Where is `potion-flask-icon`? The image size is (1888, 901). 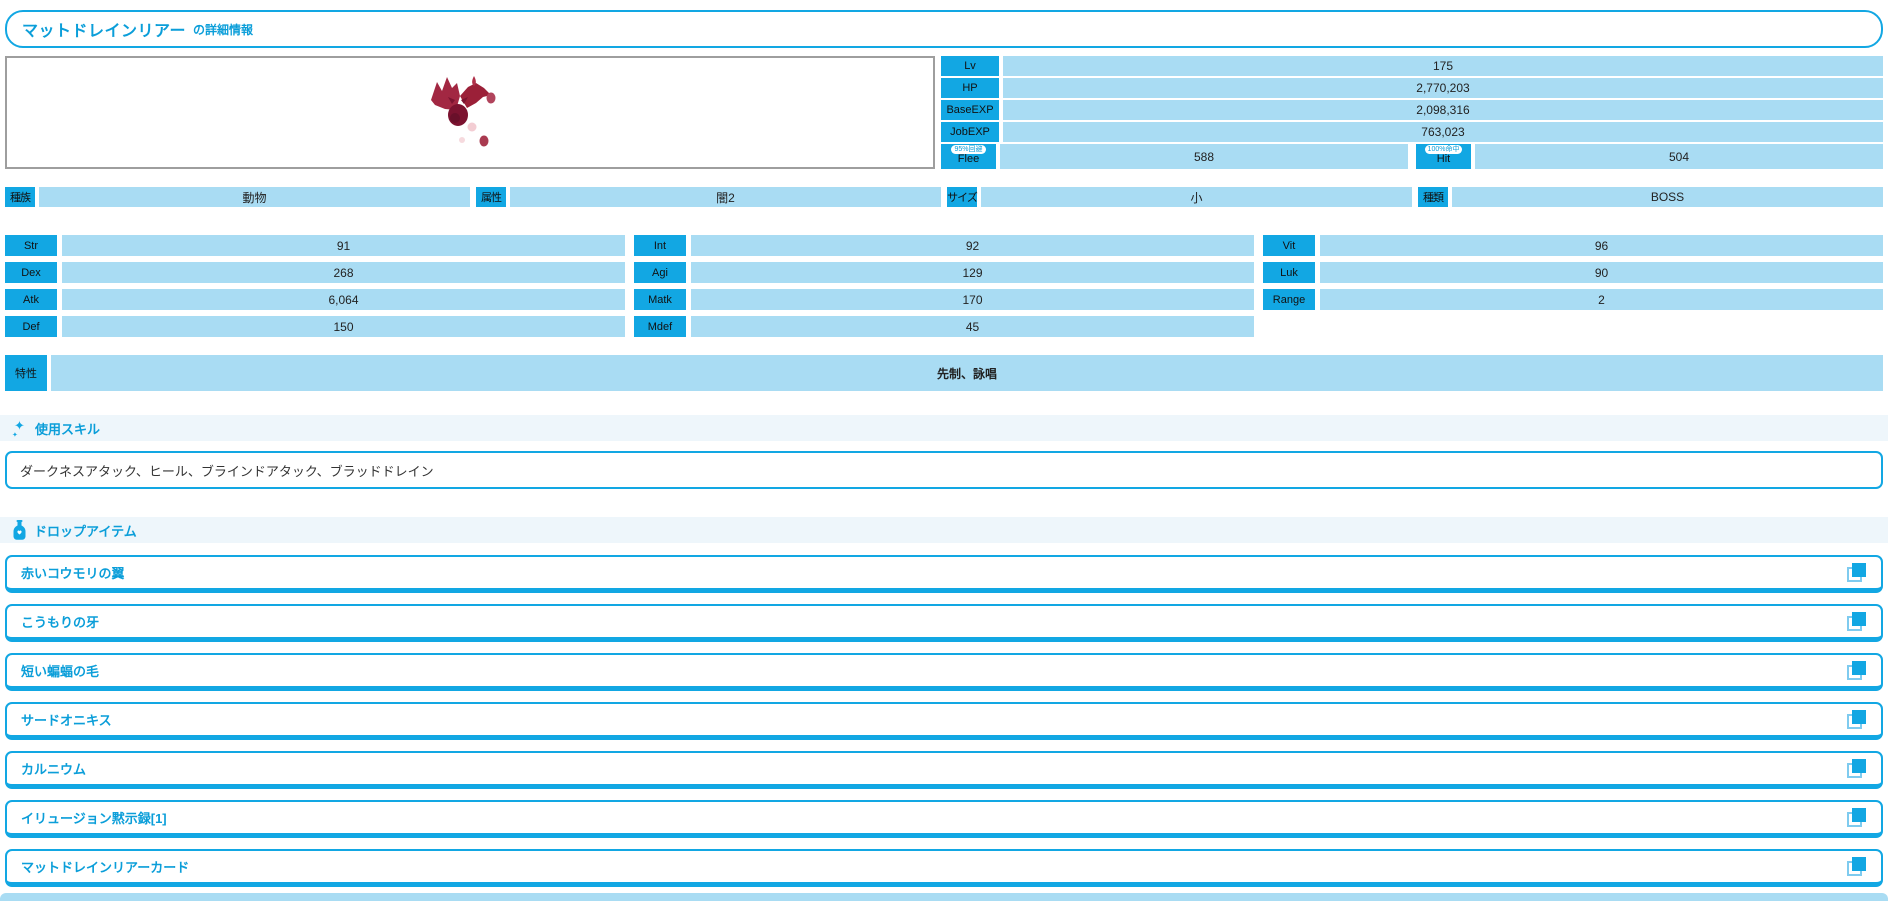 potion-flask-icon is located at coordinates (19, 530).